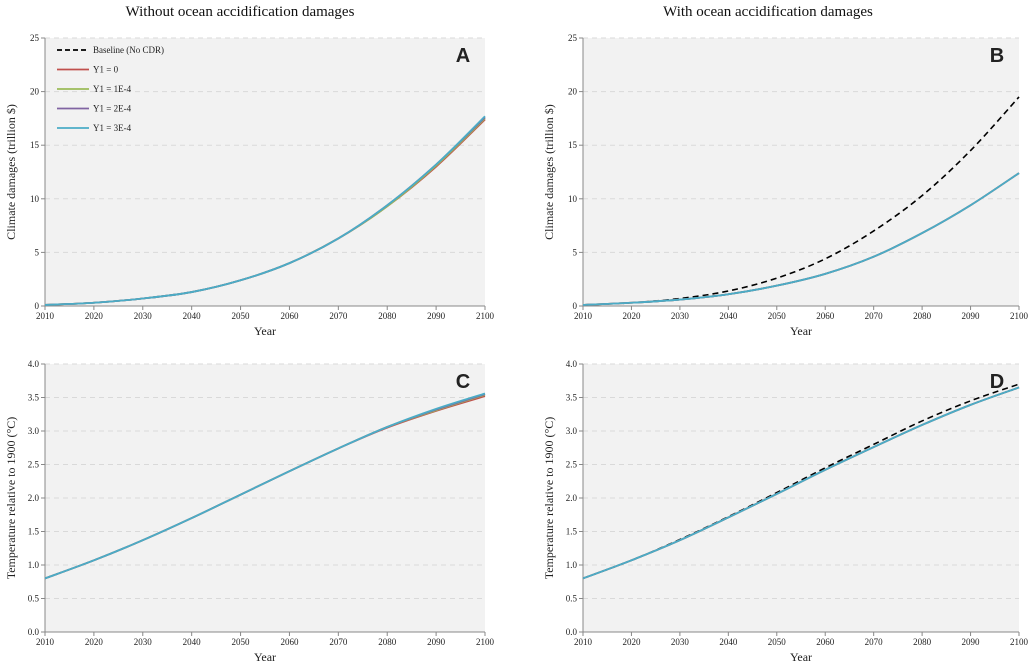 This screenshot has width=1032, height=670. What do you see at coordinates (112, 89) in the screenshot?
I see `legend-label-2: Y1 = 1E-4` at bounding box center [112, 89].